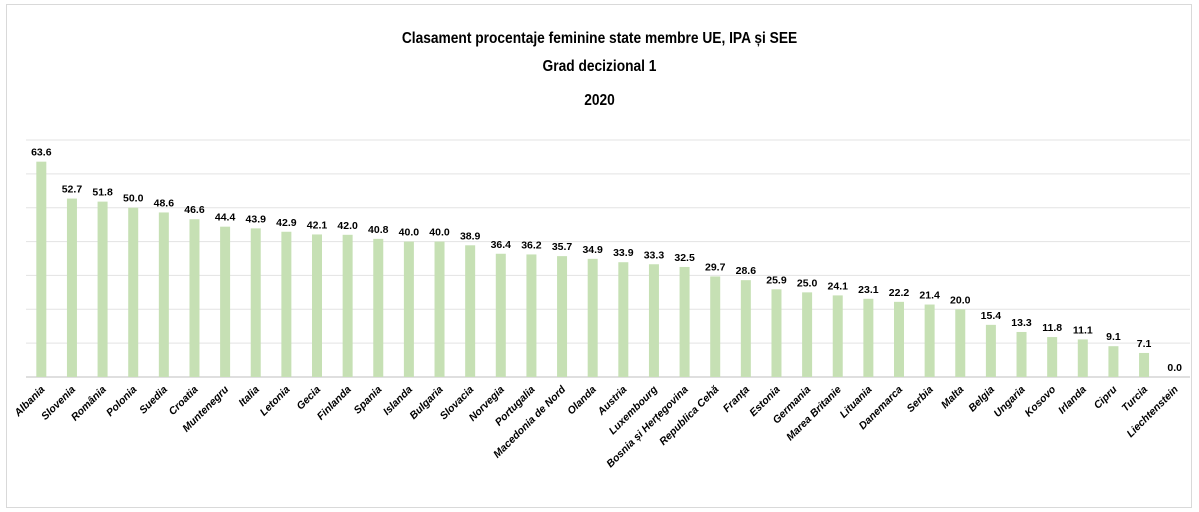  I want to click on data-label: 42.0, so click(347, 226).